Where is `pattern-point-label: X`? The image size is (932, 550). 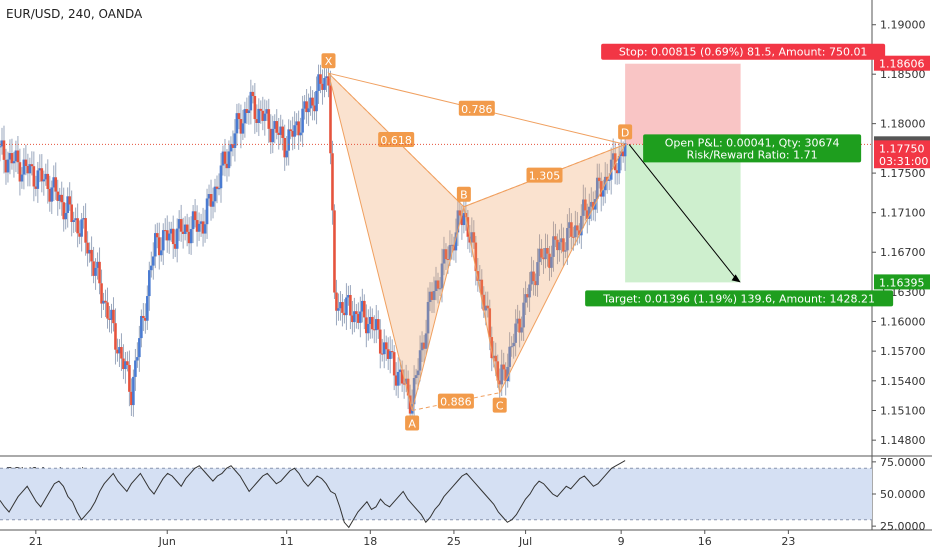 pattern-point-label: X is located at coordinates (329, 61).